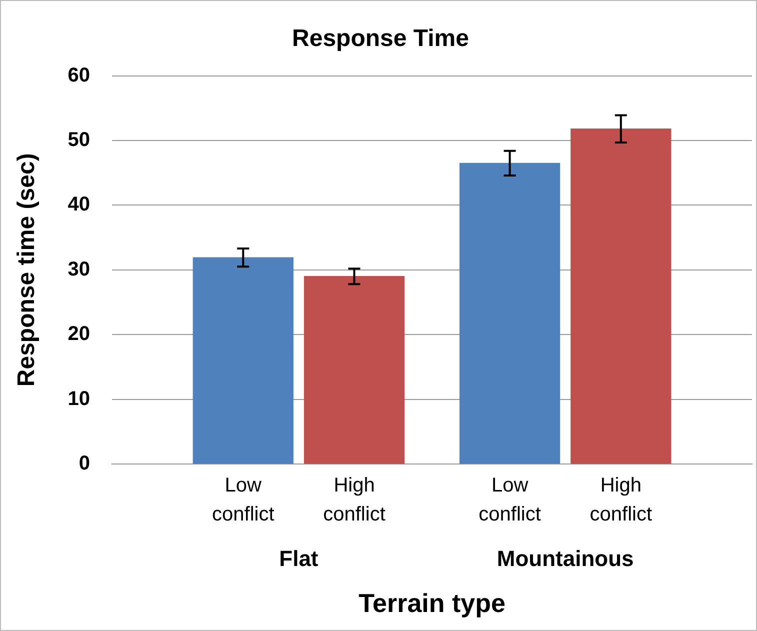 The image size is (757, 631). I want to click on chart-title: Response Time, so click(380, 38).